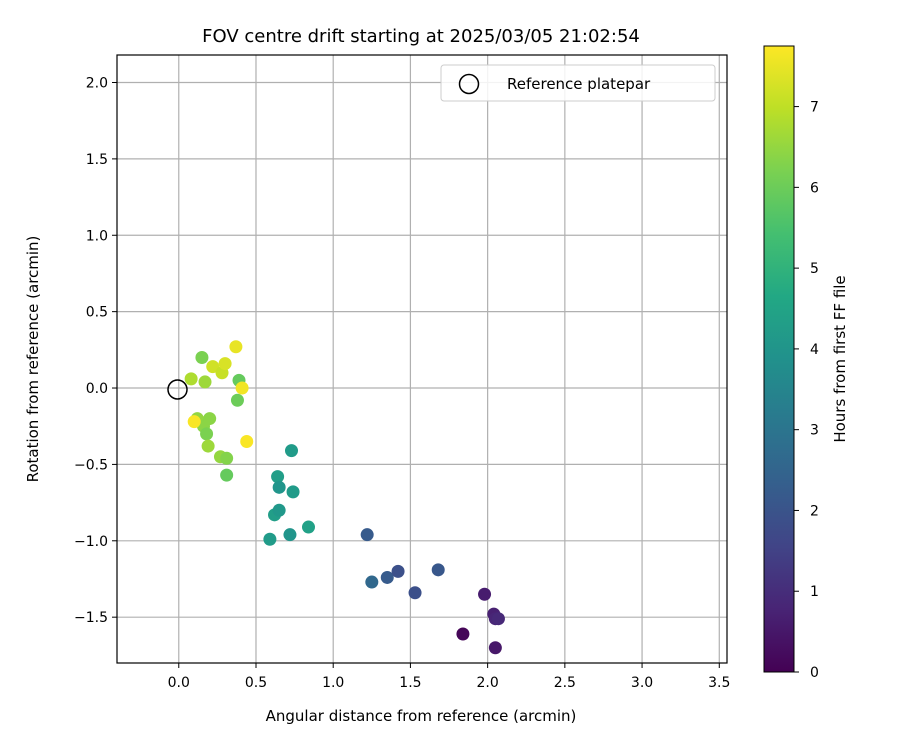 This screenshot has width=900, height=750. Describe the element at coordinates (814, 431) in the screenshot. I see `colorbar-tick-label: 3` at that location.